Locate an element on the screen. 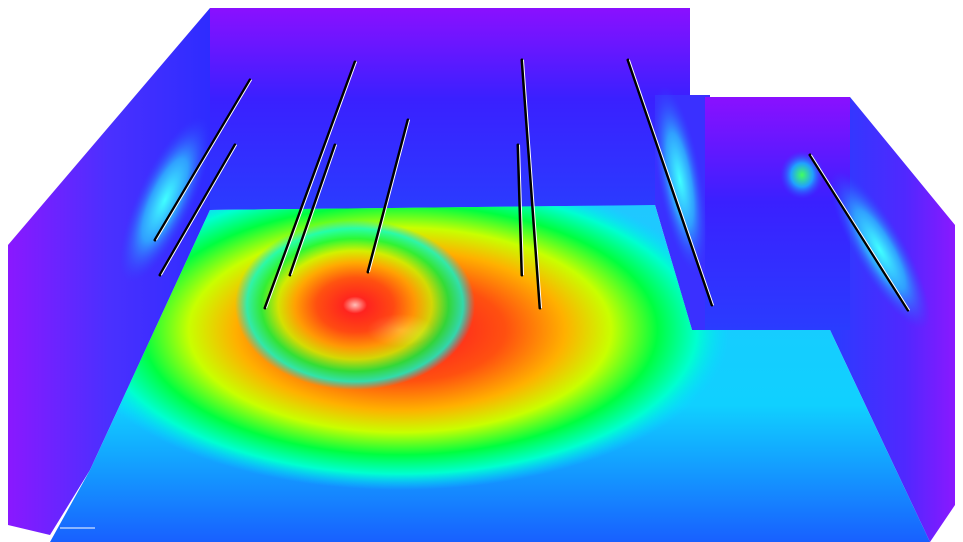 Image resolution: width=963 pixels, height=542 pixels. illuminance-peak is located at coordinates (355, 305).